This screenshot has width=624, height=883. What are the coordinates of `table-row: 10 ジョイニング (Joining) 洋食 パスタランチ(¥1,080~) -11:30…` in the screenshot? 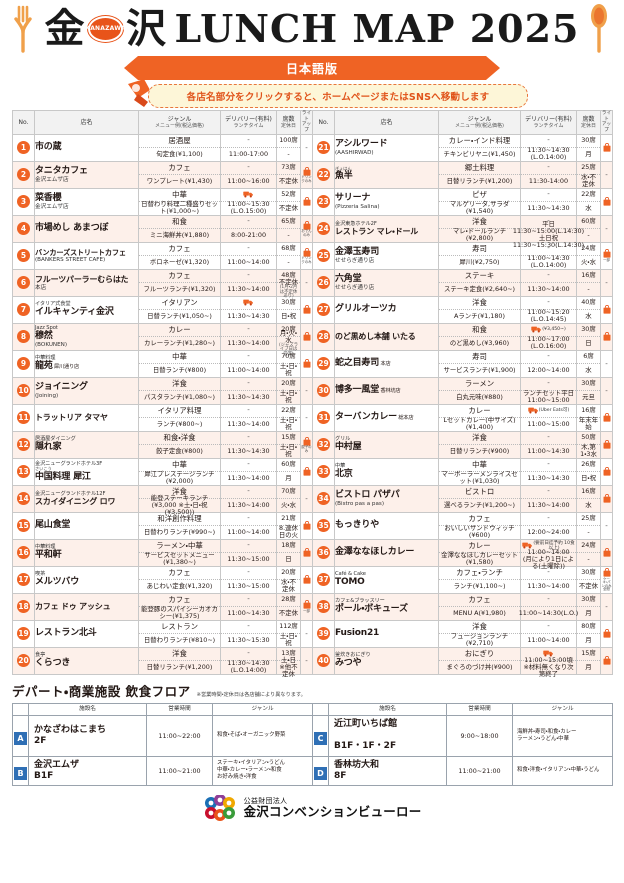 It's located at (162, 390).